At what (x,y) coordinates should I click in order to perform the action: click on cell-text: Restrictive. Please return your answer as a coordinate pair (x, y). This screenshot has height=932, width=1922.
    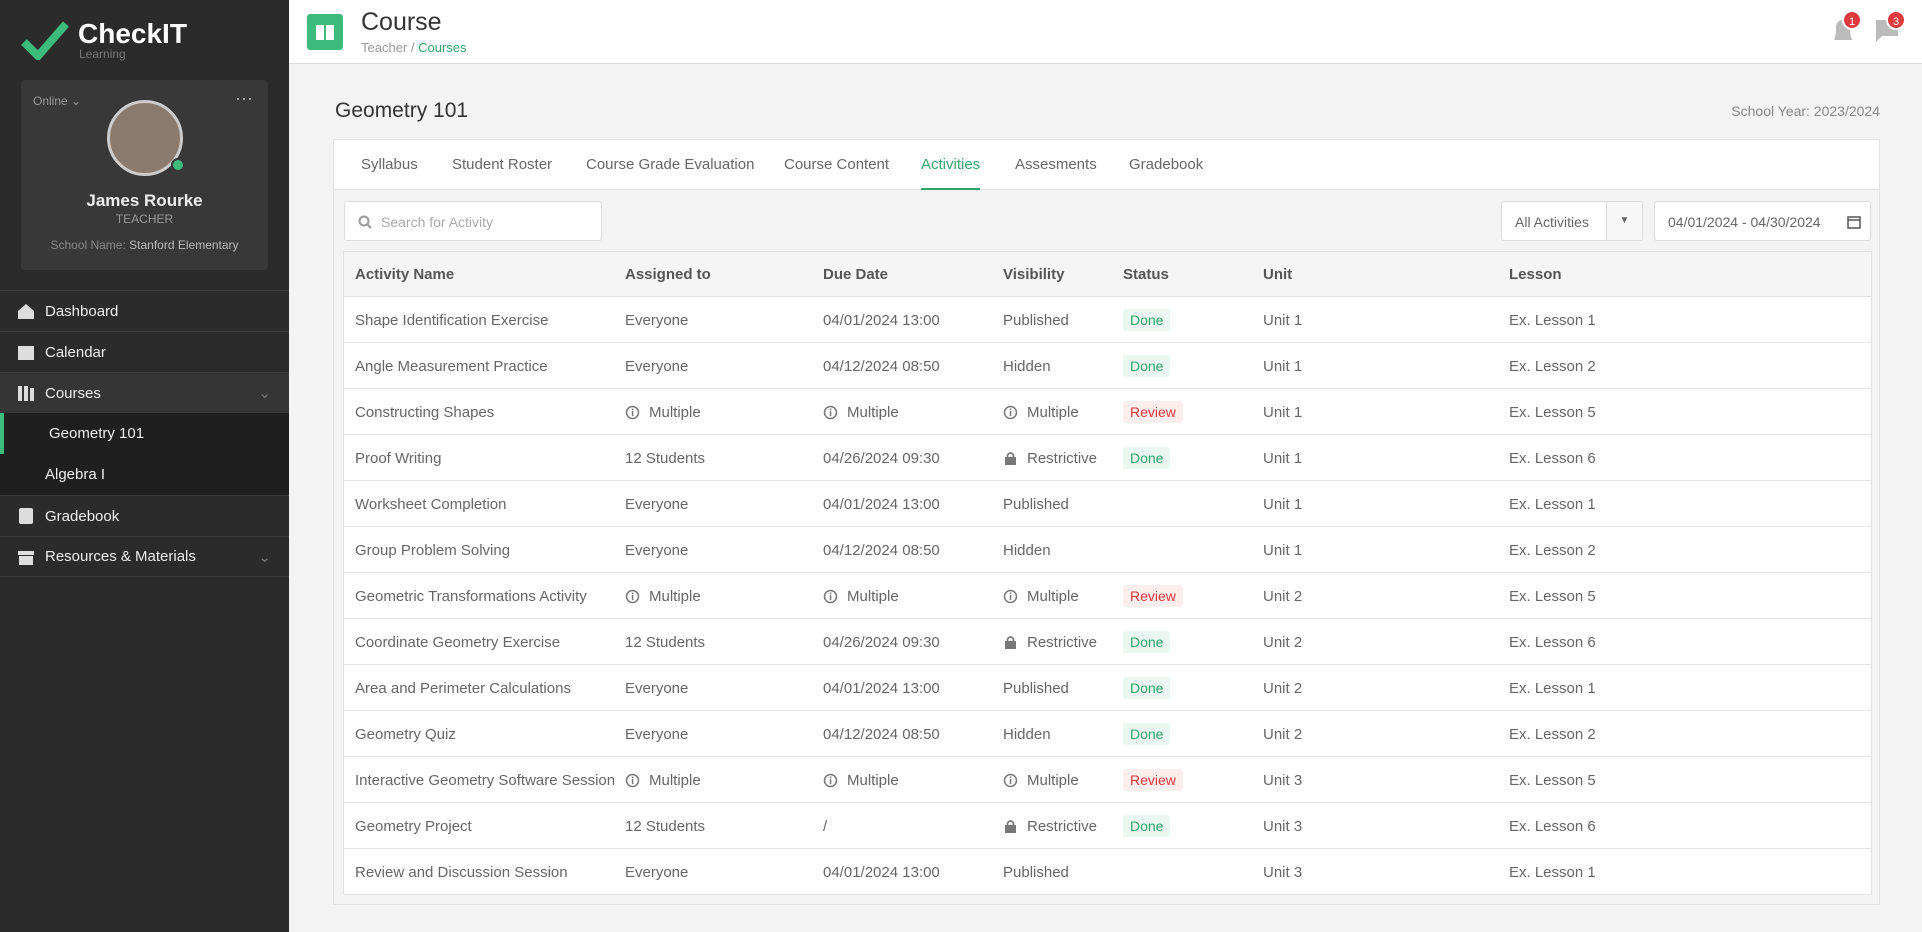
    Looking at the image, I should click on (1062, 826).